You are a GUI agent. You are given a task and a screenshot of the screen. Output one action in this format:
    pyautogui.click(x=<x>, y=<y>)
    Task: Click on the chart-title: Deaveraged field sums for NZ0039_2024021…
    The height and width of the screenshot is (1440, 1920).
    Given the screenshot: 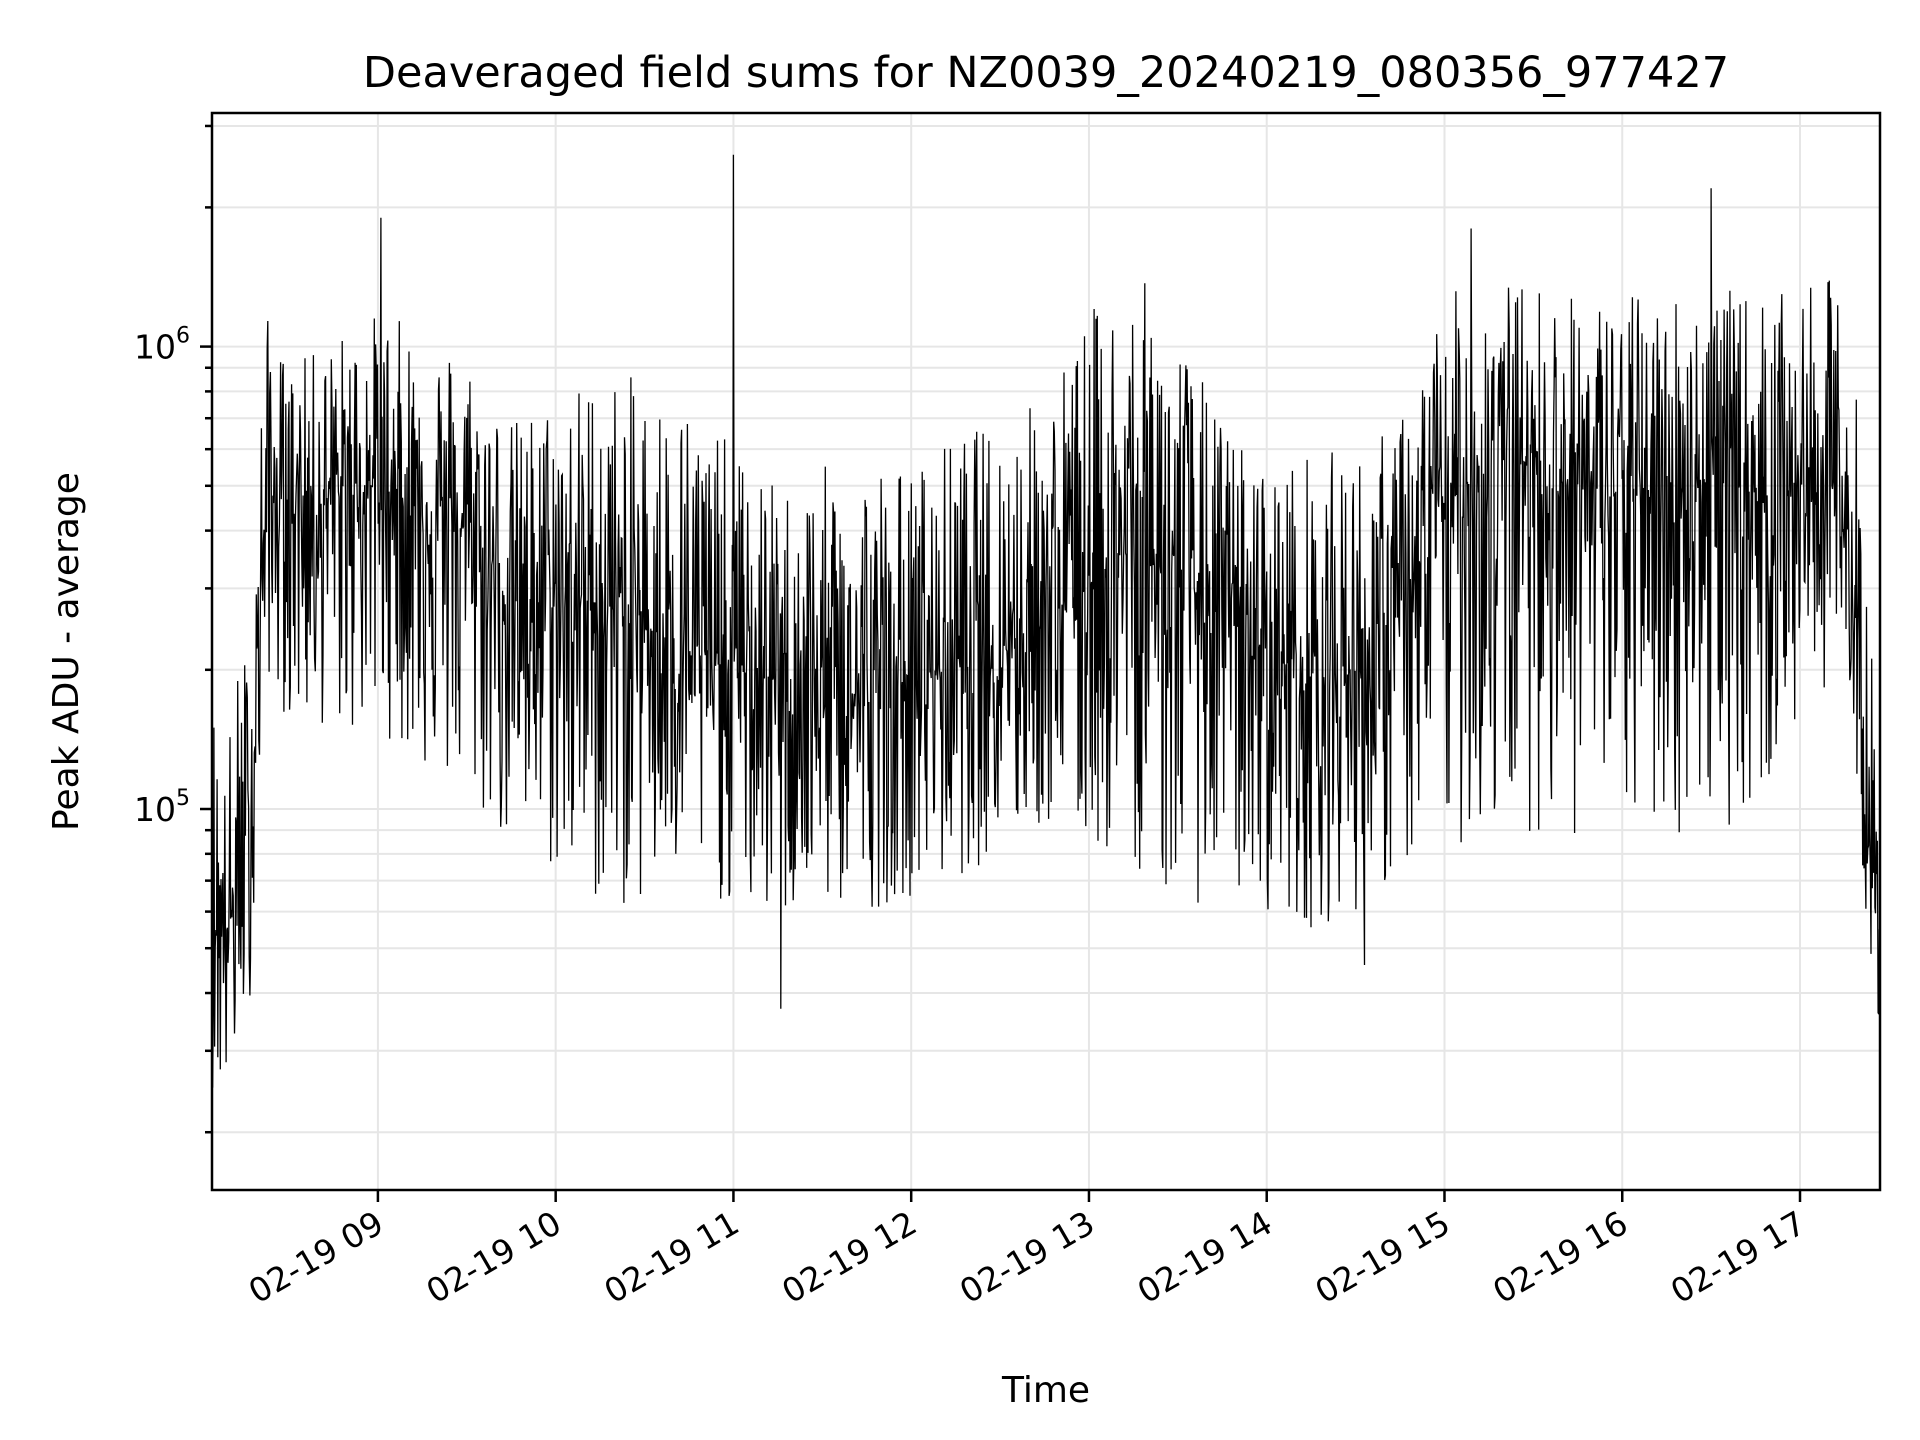 What is the action you would take?
    pyautogui.click(x=1046, y=73)
    